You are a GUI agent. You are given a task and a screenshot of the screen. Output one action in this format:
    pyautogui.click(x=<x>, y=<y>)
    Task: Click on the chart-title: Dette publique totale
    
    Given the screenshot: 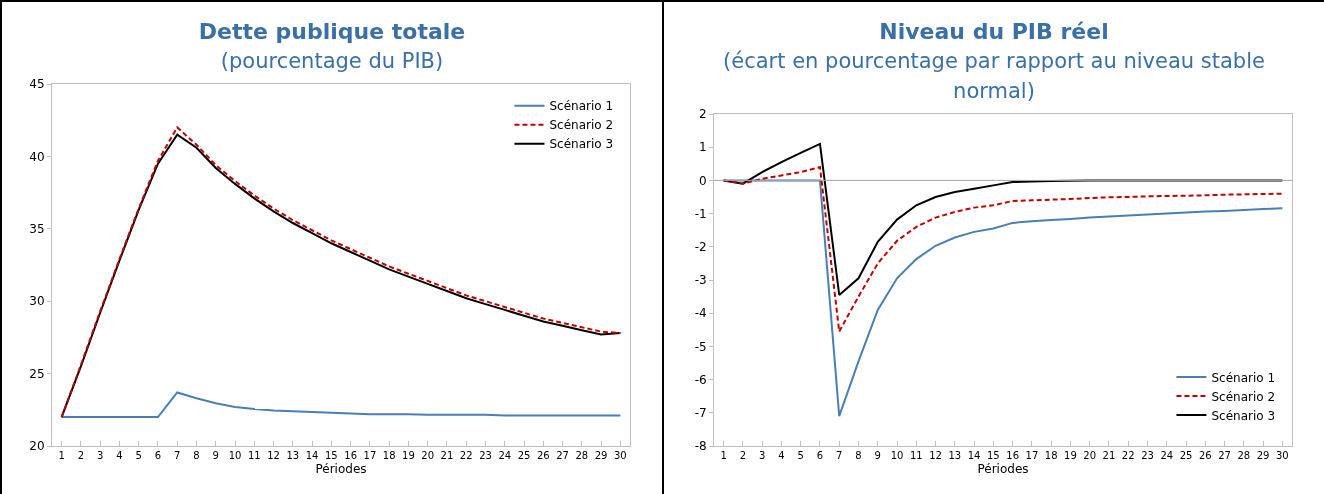 What is the action you would take?
    pyautogui.click(x=332, y=32)
    